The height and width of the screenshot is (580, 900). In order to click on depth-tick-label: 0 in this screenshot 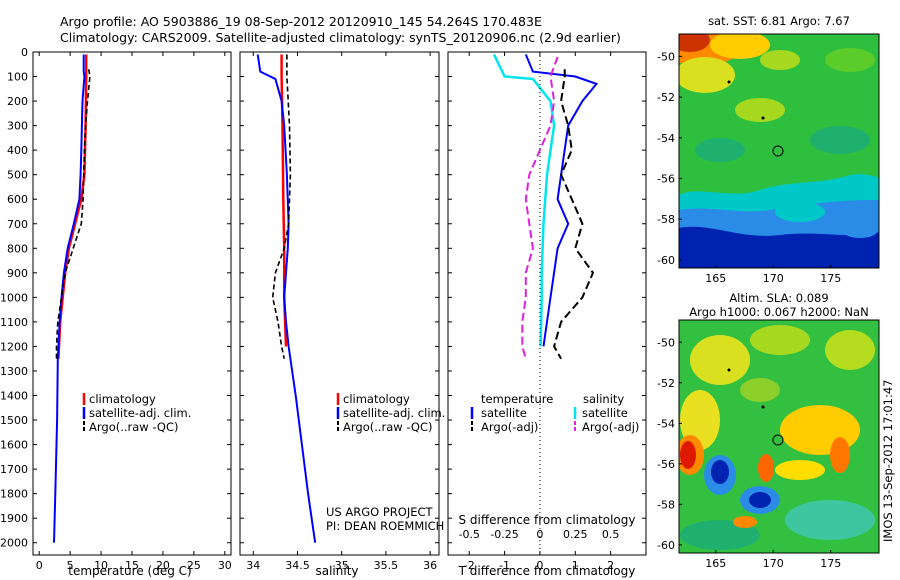, I will do `click(24, 52)`.